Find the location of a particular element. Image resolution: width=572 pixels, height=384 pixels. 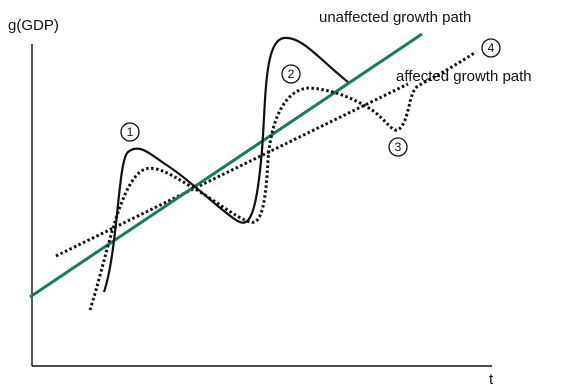

svg-text: 1 is located at coordinates (130, 132).